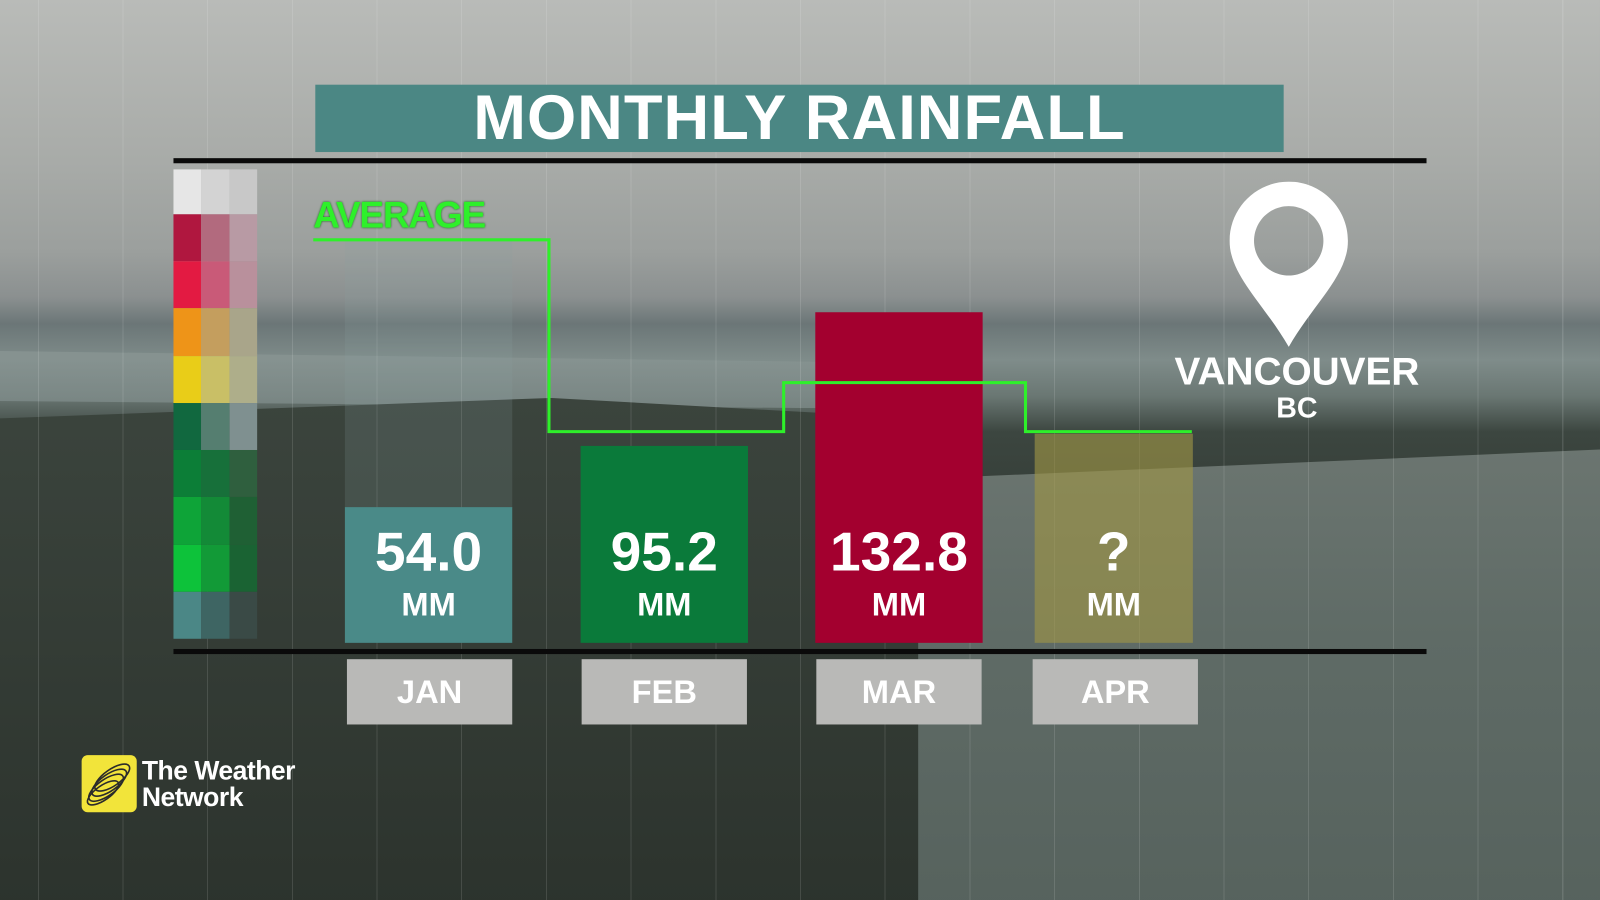 This screenshot has width=1600, height=900. I want to click on month-text: APR, so click(1115, 691).